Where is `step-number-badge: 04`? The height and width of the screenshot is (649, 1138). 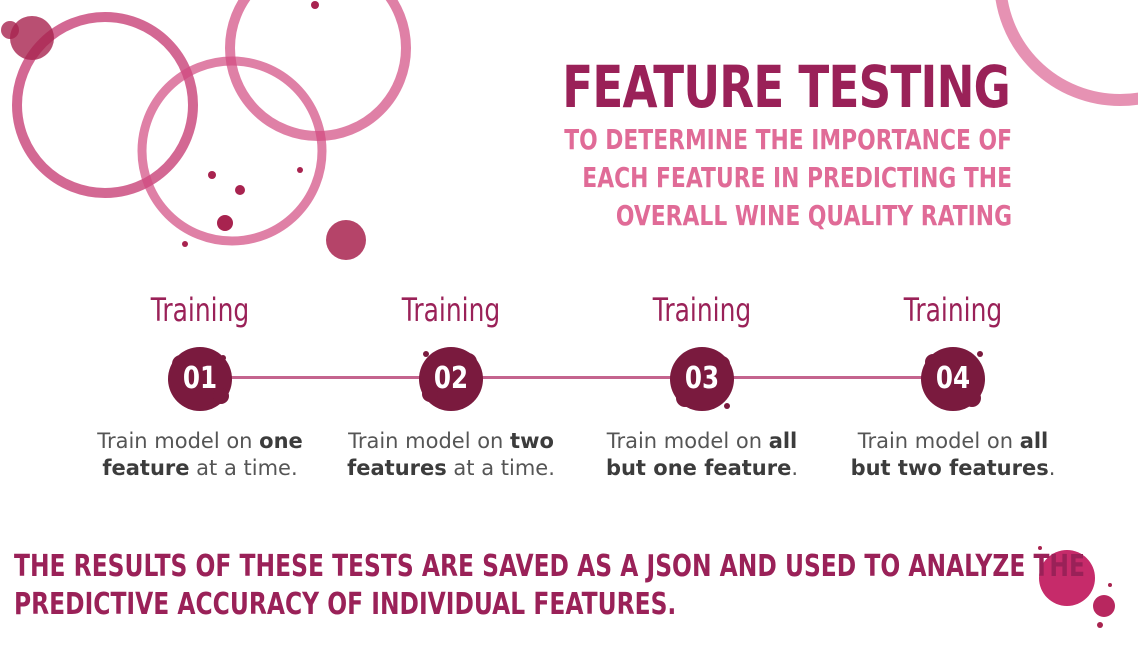 step-number-badge: 04 is located at coordinates (953, 379).